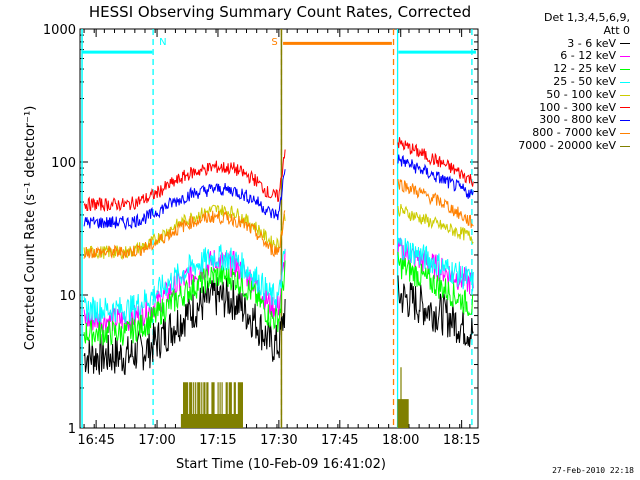 Image resolution: width=640 pixels, height=480 pixels. I want to click on legend-label: 12 - 25 keV, so click(584, 69).